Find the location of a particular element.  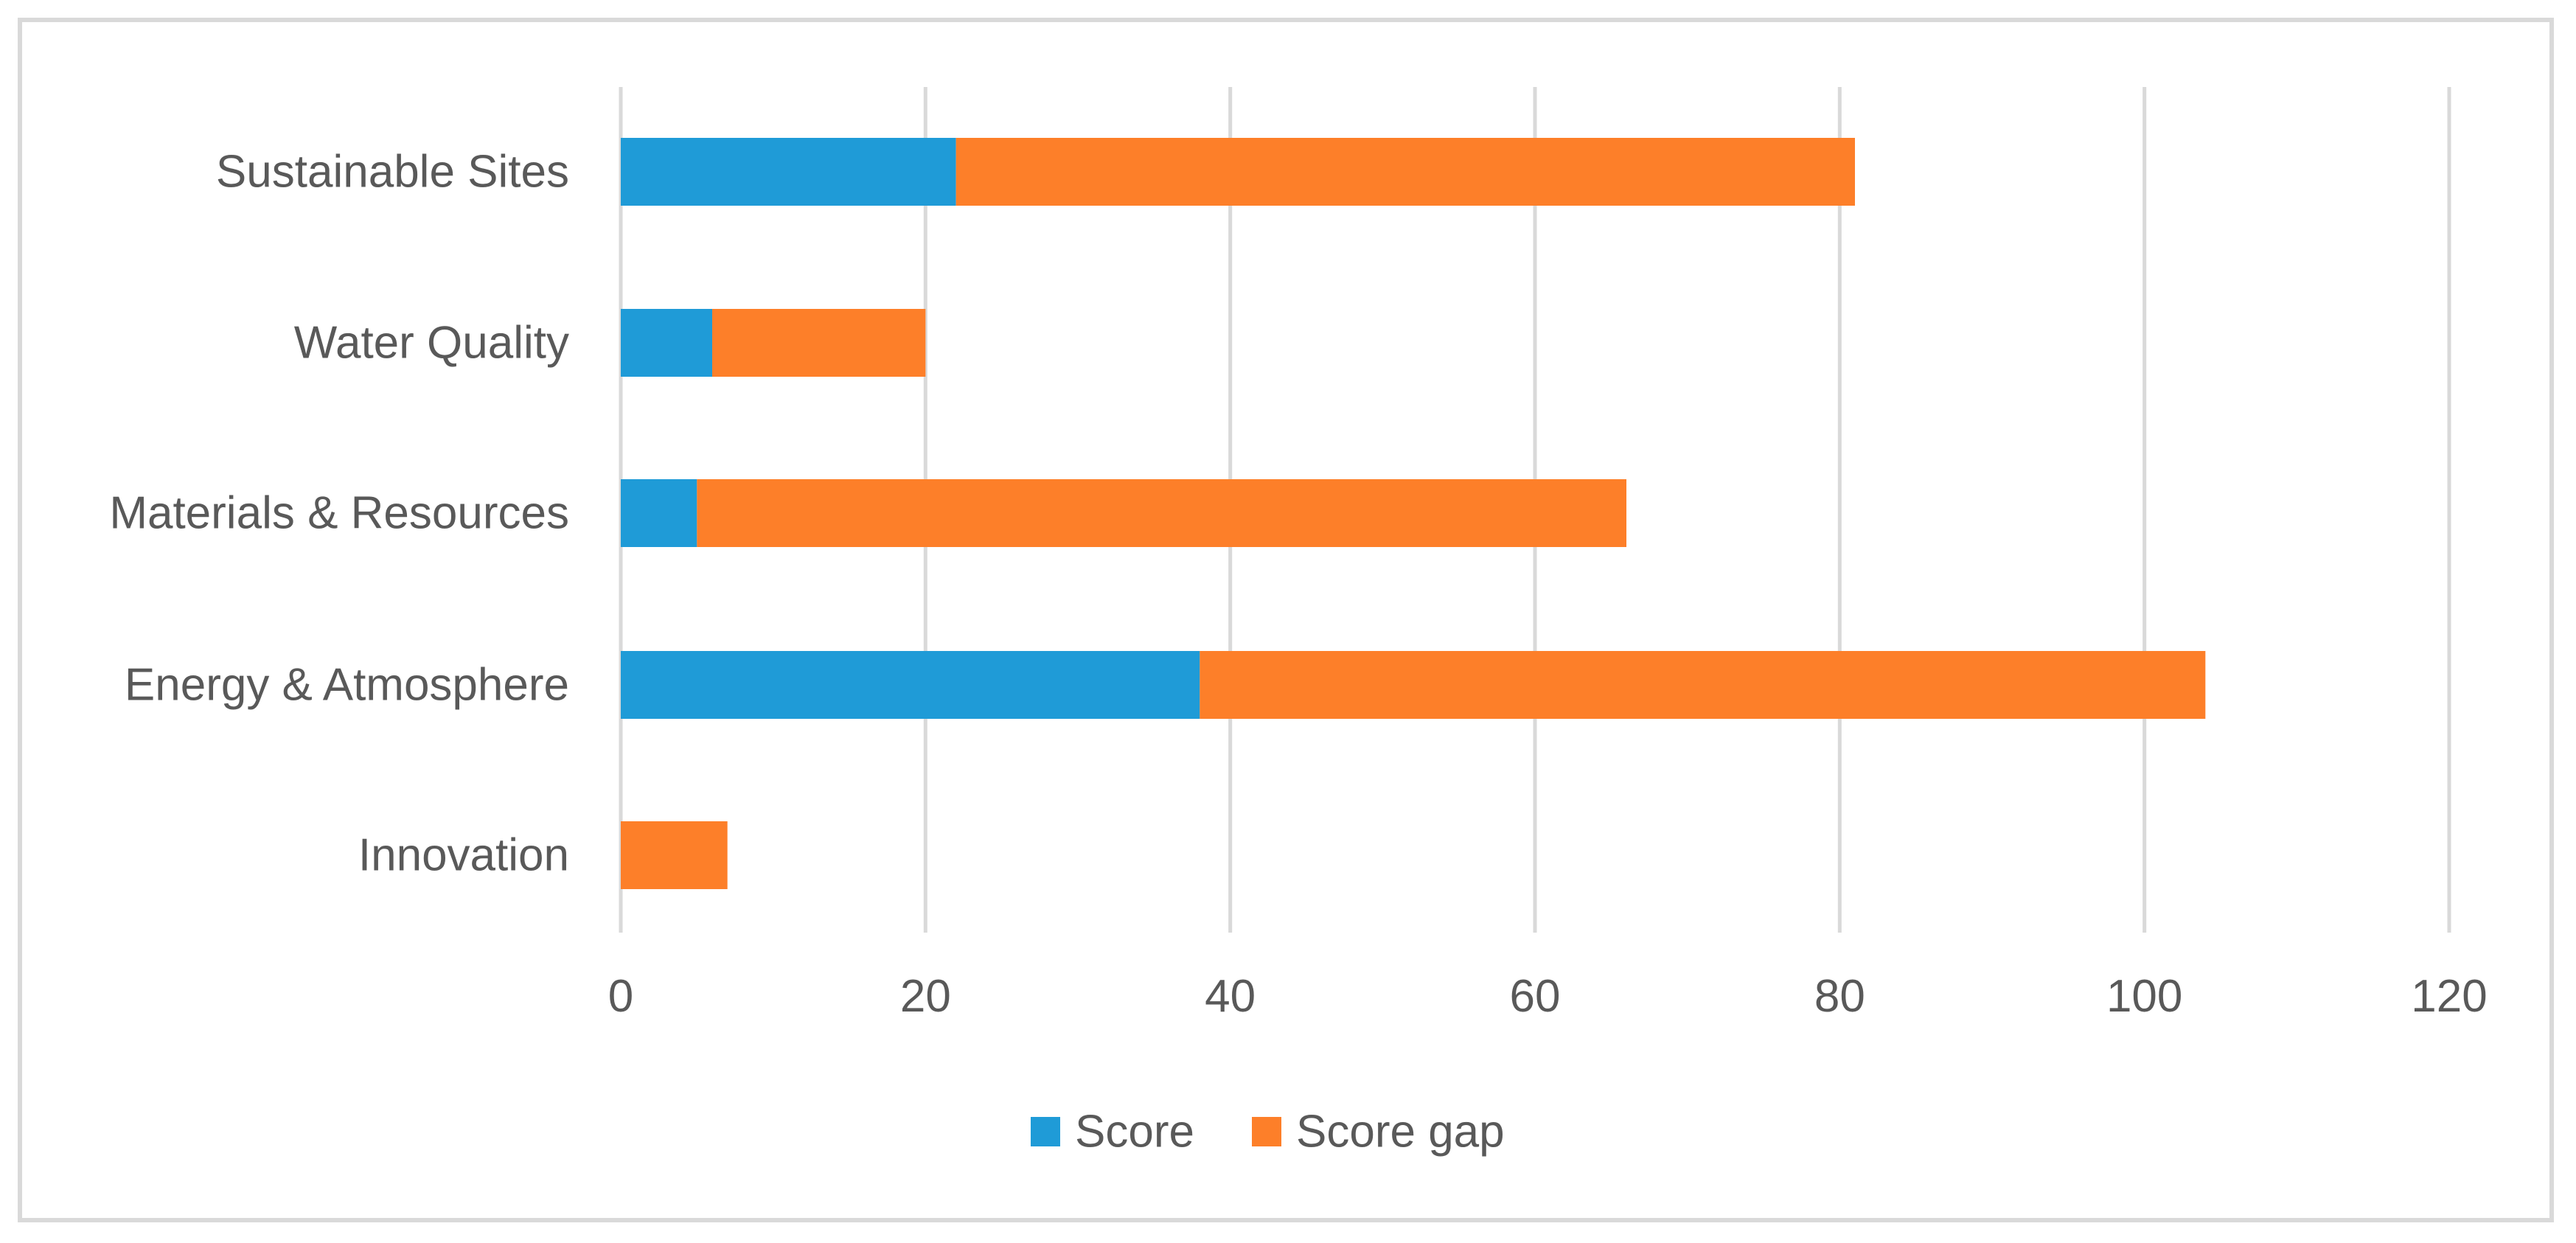

category-label: Energy & Atmosphere is located at coordinates (347, 685).